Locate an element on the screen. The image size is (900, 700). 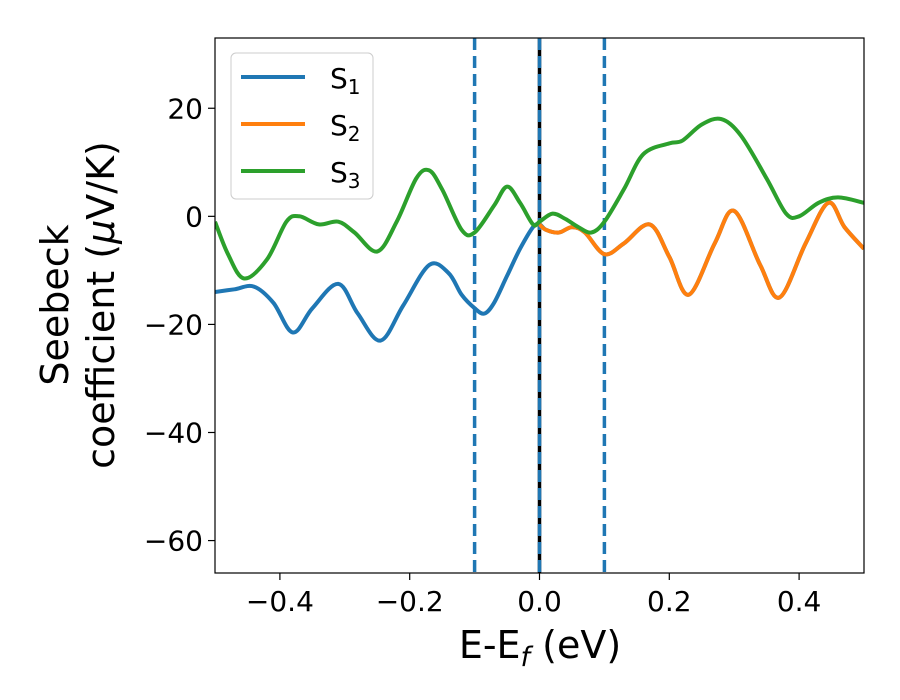
y-tick-label: −40 is located at coordinates (173, 432).